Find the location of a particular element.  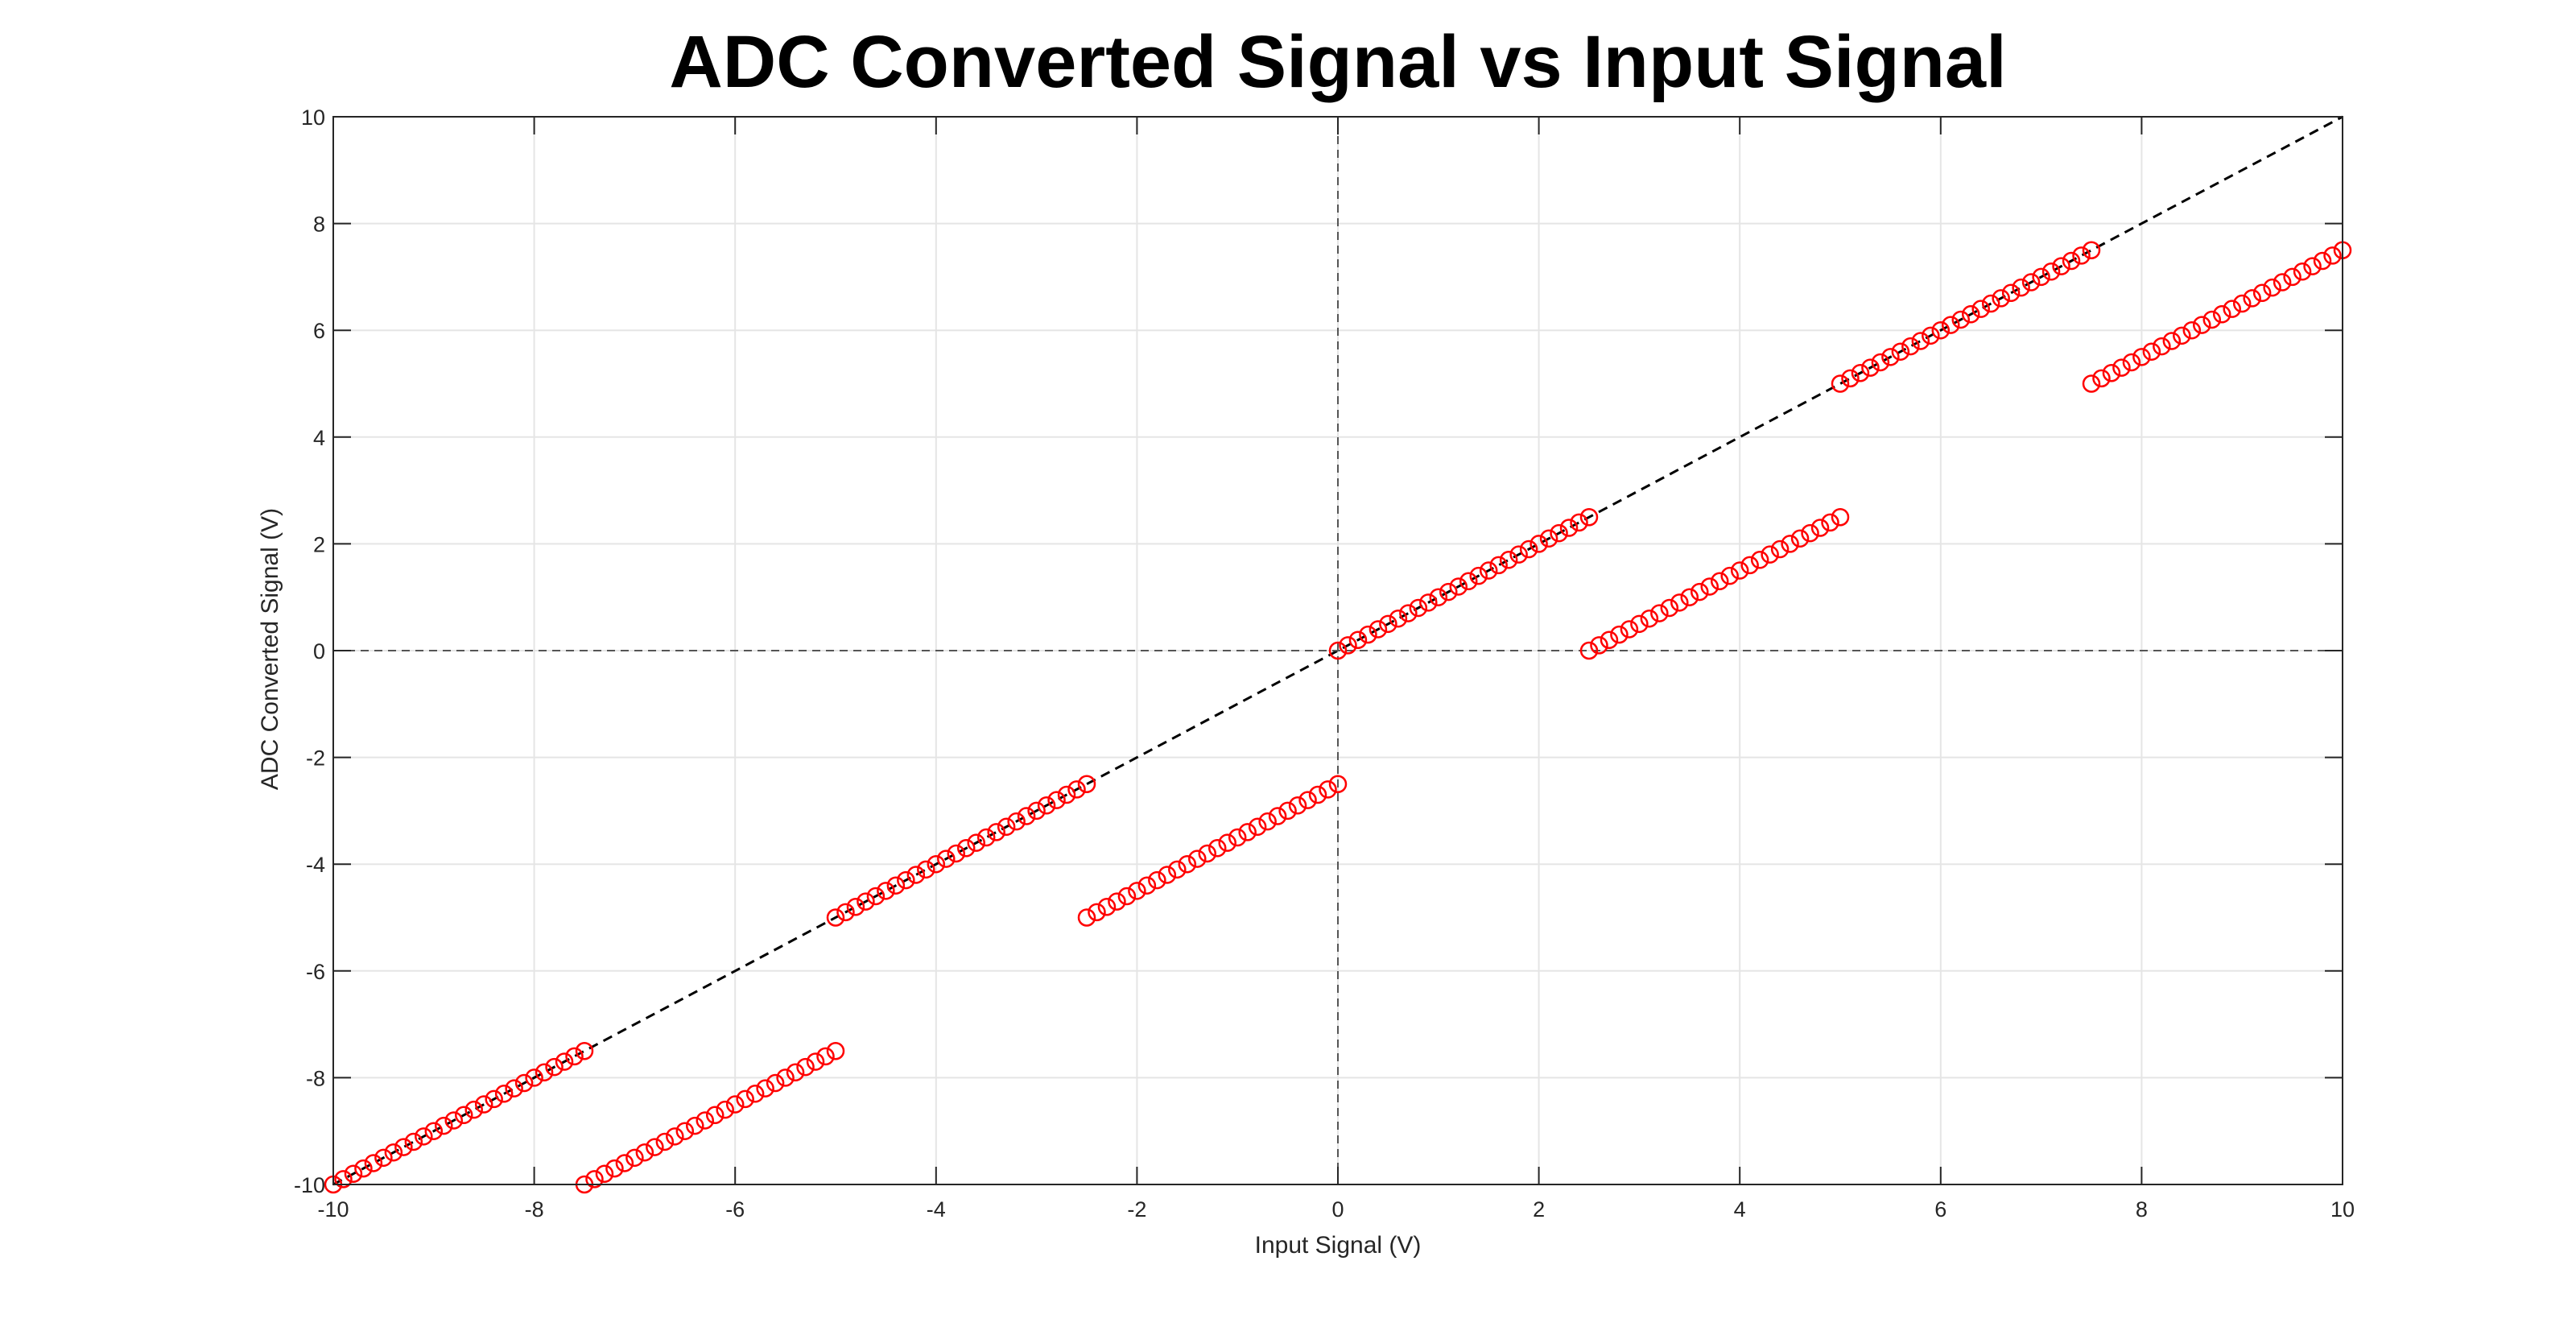

chart-title: ADC Converted Signal vs Input Signal is located at coordinates (1337, 62).